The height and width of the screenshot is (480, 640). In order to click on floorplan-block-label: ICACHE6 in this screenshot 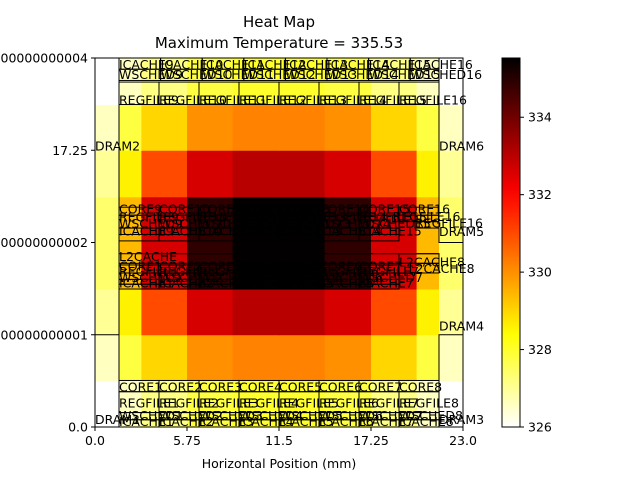, I will do `click(346, 421)`.